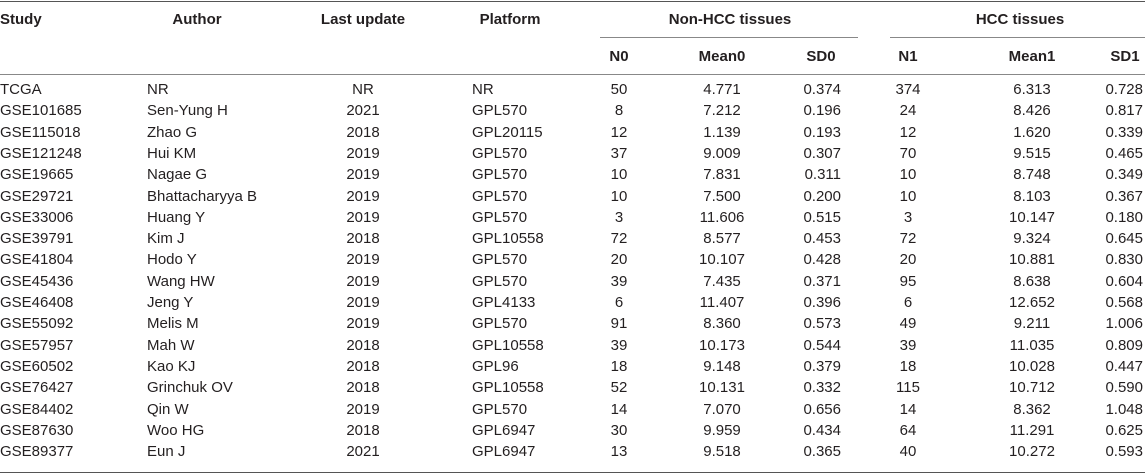 The height and width of the screenshot is (475, 1145). Describe the element at coordinates (1017, 37) in the screenshot. I see `group-rule` at that location.